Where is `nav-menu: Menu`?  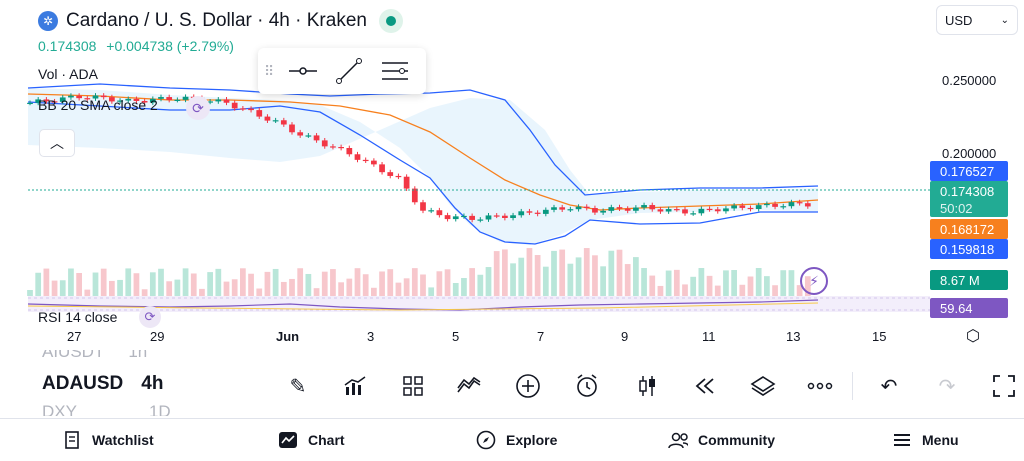
nav-menu: Menu is located at coordinates (925, 440).